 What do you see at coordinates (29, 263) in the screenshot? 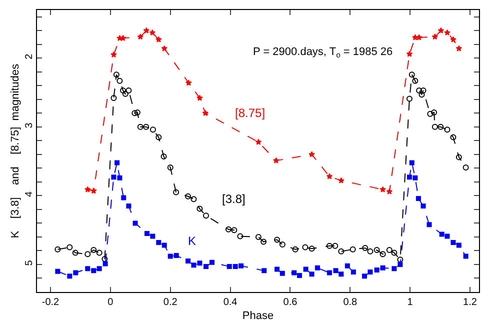
I see `y-tick-label: 5` at bounding box center [29, 263].